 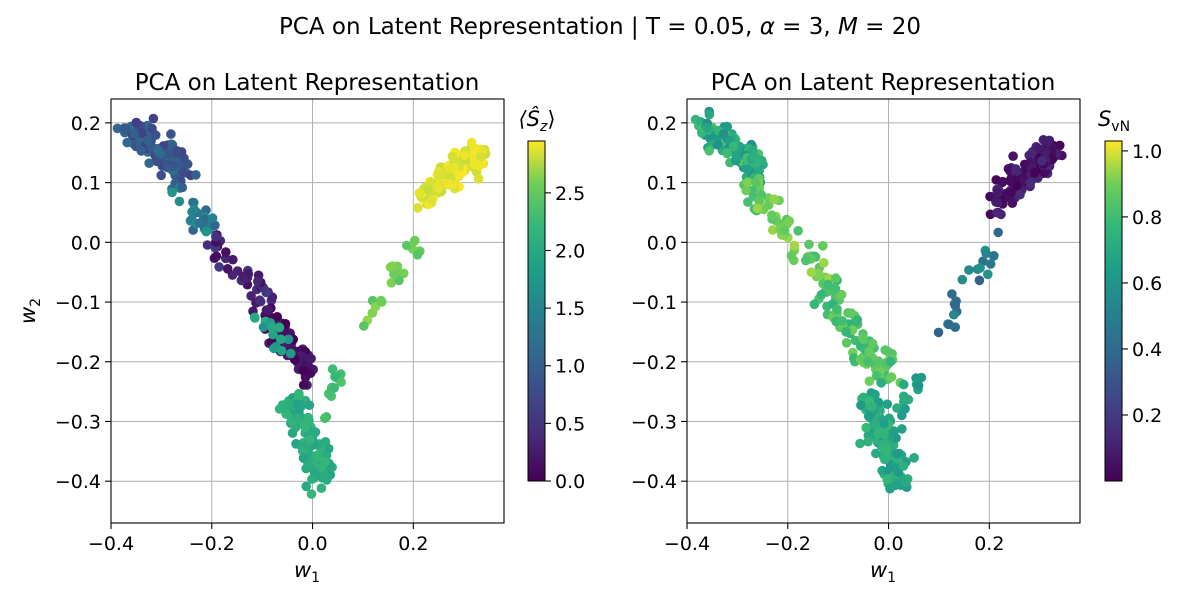 What do you see at coordinates (307, 572) in the screenshot?
I see `x-axis-label: w1` at bounding box center [307, 572].